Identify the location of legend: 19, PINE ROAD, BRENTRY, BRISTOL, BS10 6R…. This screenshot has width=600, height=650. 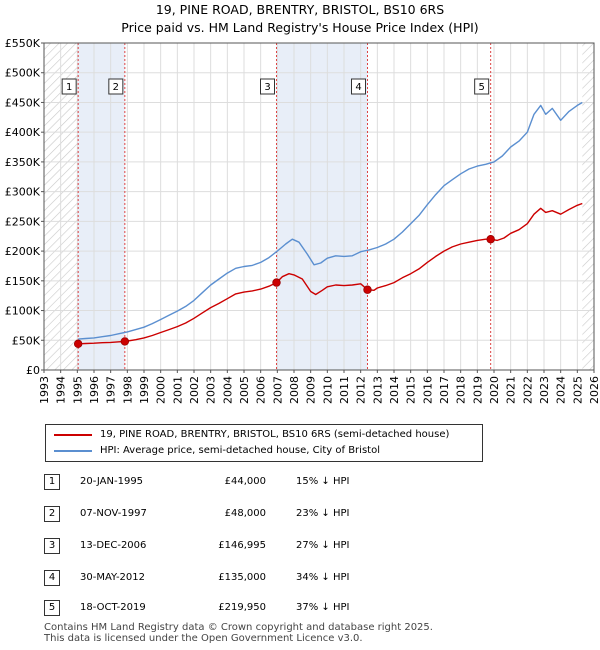
(264, 443).